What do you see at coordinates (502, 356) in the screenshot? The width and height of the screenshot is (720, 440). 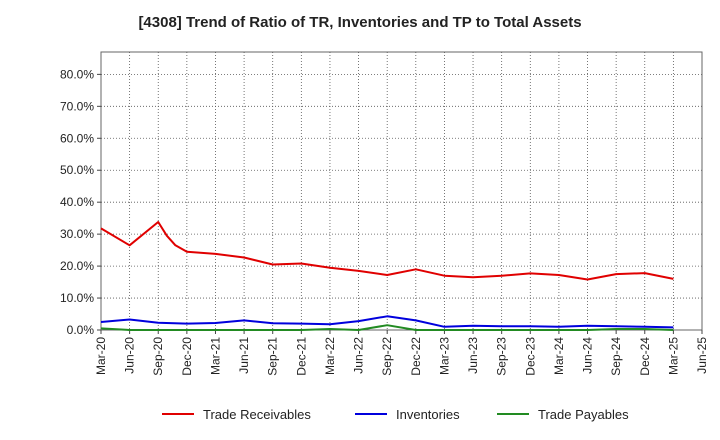 I see `x-tick-label: Sep-23` at bounding box center [502, 356].